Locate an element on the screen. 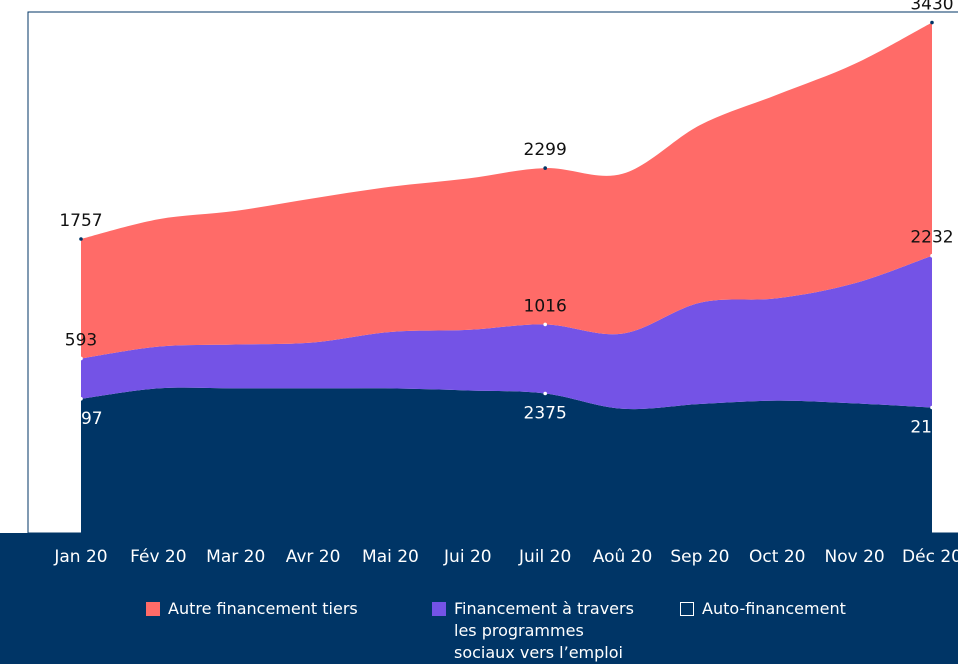  value-label: 3430 is located at coordinates (931, 7).